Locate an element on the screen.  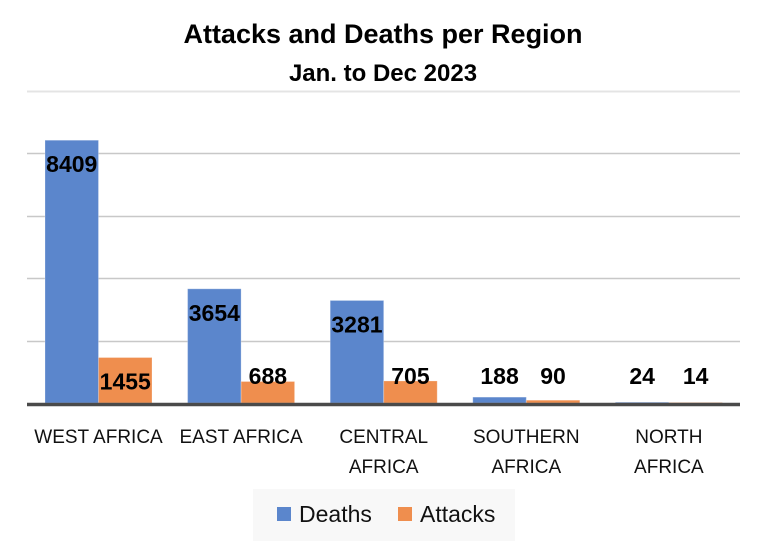
data-label-deaths: 3654 is located at coordinates (214, 313).